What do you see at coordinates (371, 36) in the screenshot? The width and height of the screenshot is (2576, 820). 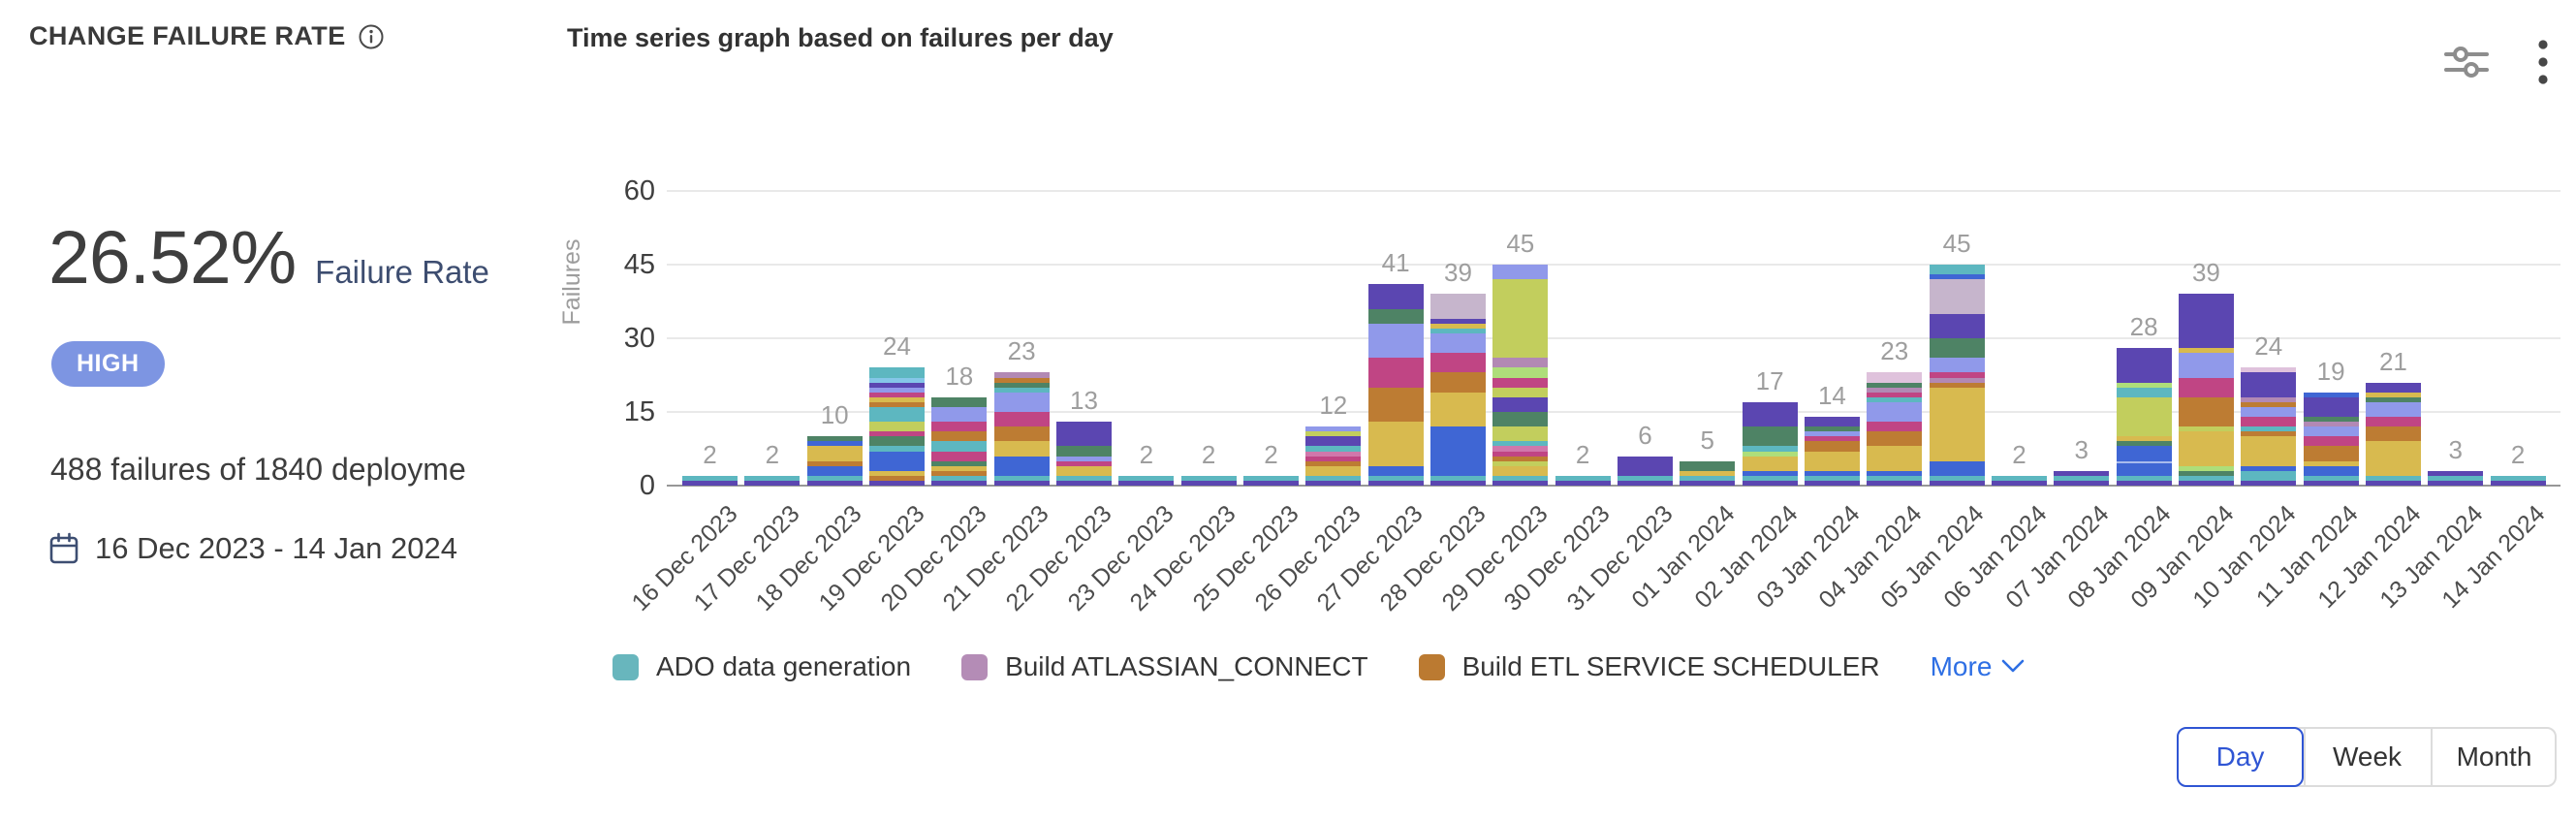 I see `info-icon` at bounding box center [371, 36].